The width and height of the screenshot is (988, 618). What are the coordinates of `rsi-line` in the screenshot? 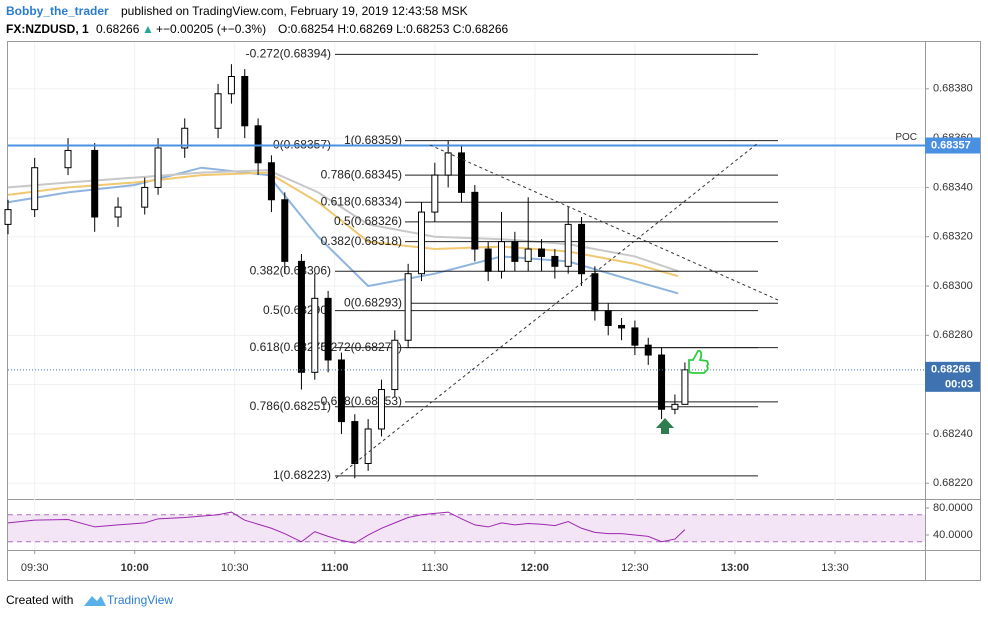 It's located at (346, 527).